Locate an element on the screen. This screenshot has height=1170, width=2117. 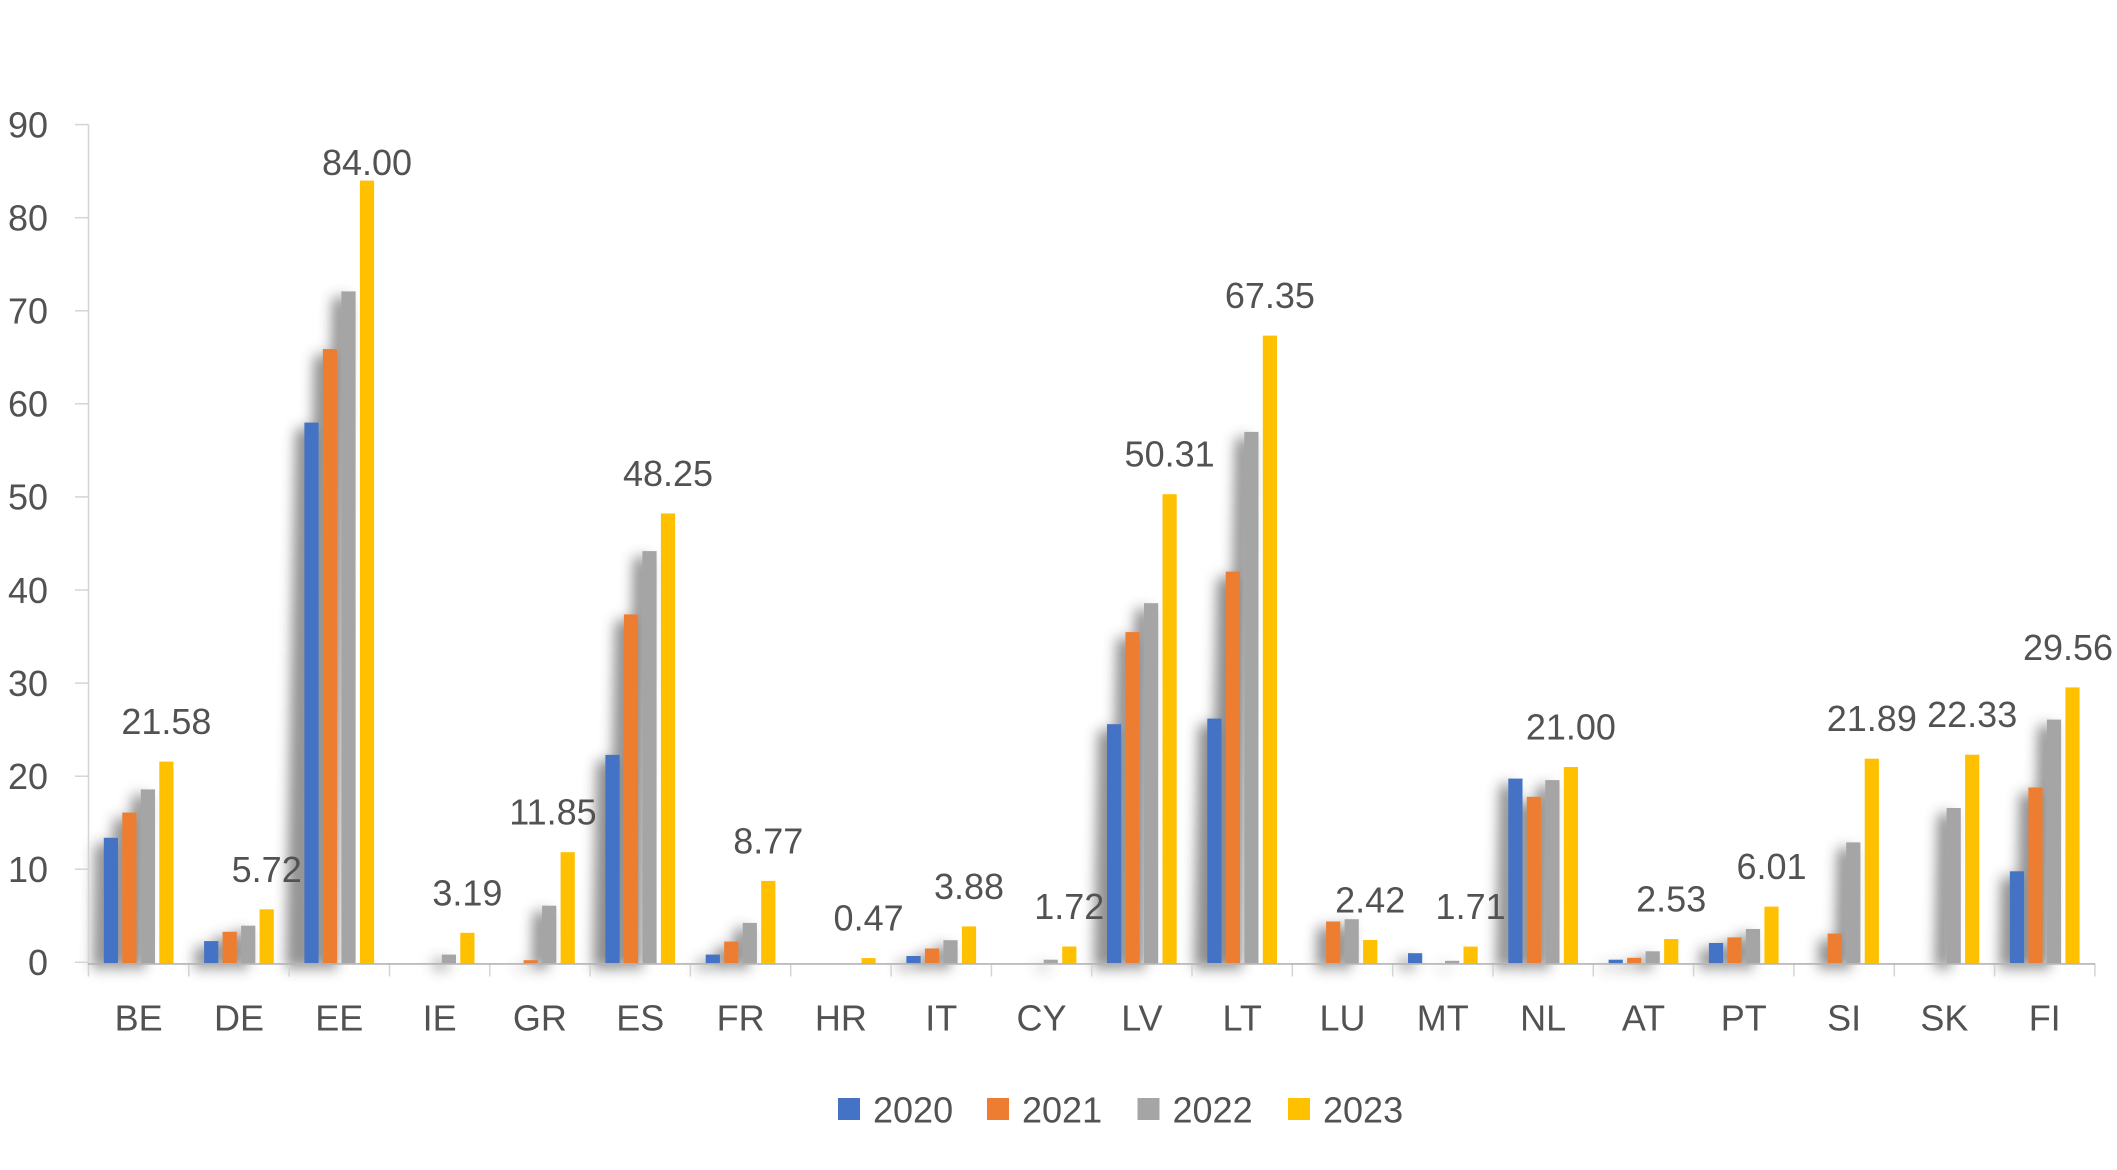
svg-text: GR is located at coordinates (540, 1018).